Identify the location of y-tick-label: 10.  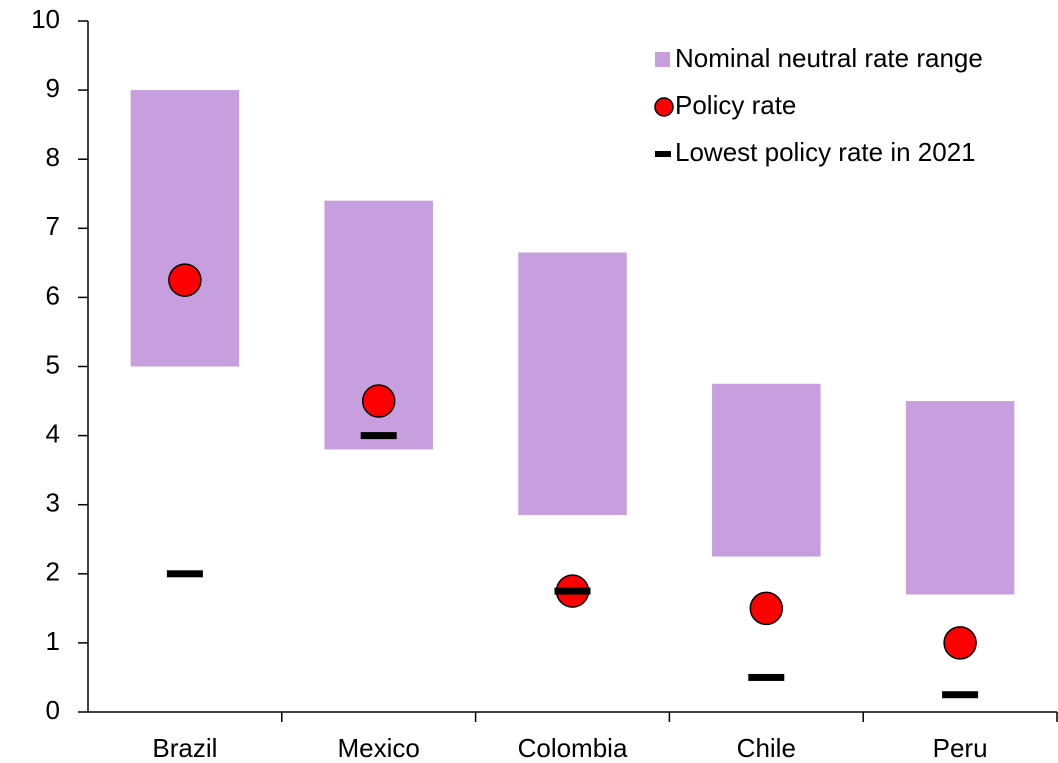
(45, 19).